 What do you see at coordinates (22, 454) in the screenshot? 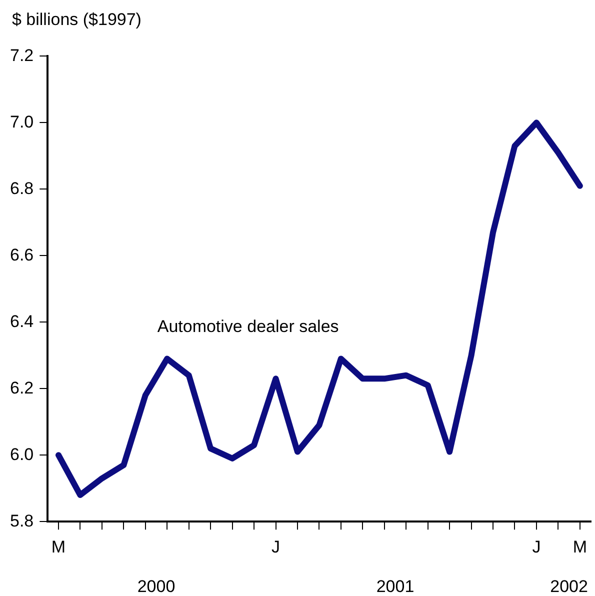
I see `y-tick-label: 6.0` at bounding box center [22, 454].